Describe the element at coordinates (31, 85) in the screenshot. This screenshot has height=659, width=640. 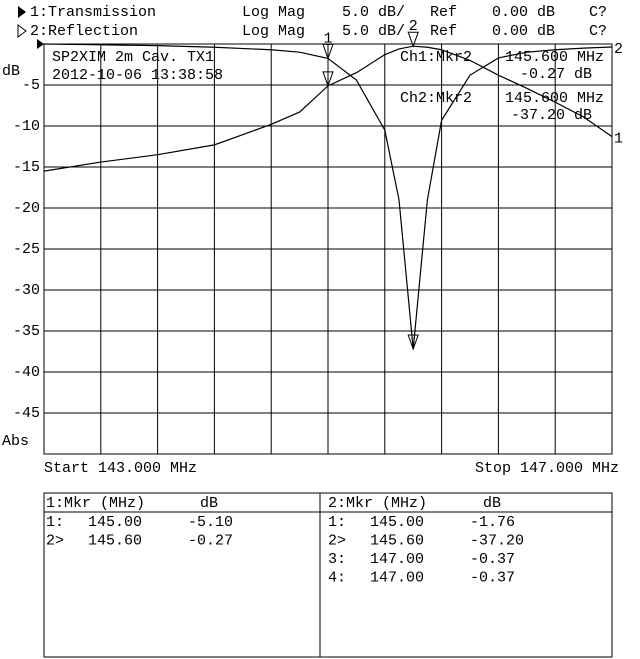
I see `y-tick-label: -5` at that location.